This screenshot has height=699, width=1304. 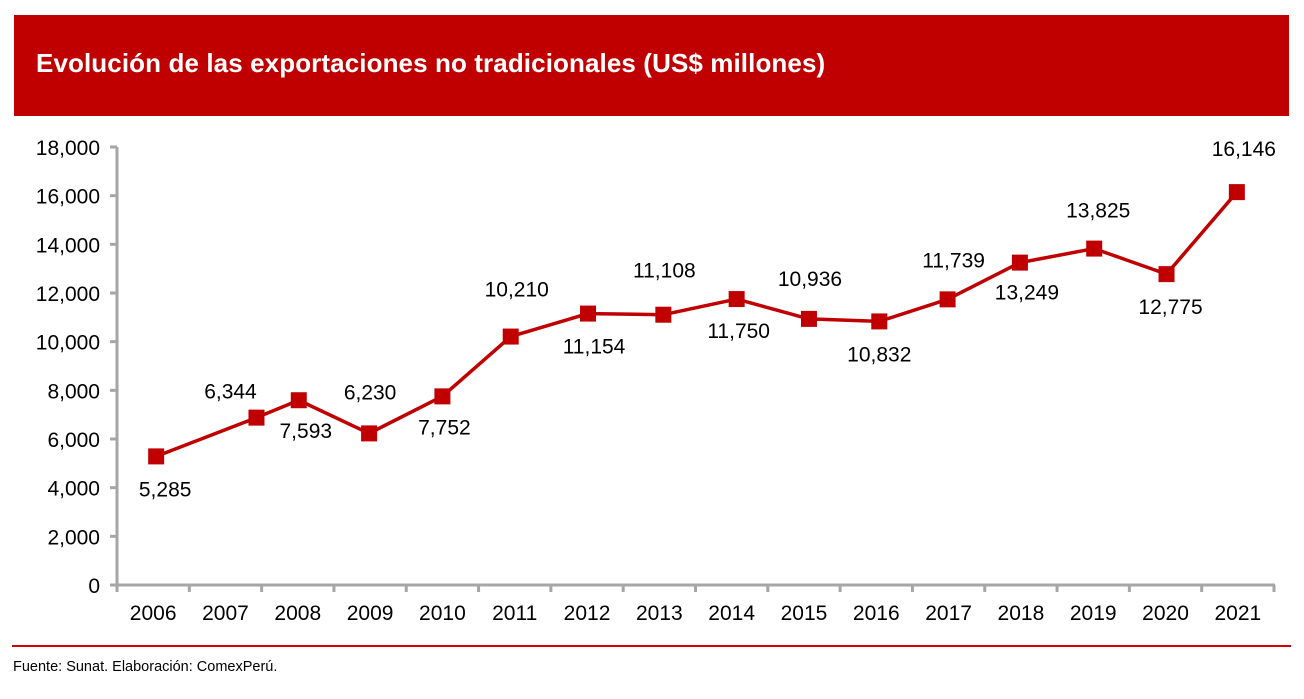 What do you see at coordinates (156, 456) in the screenshot?
I see `data-point-marker-2006` at bounding box center [156, 456].